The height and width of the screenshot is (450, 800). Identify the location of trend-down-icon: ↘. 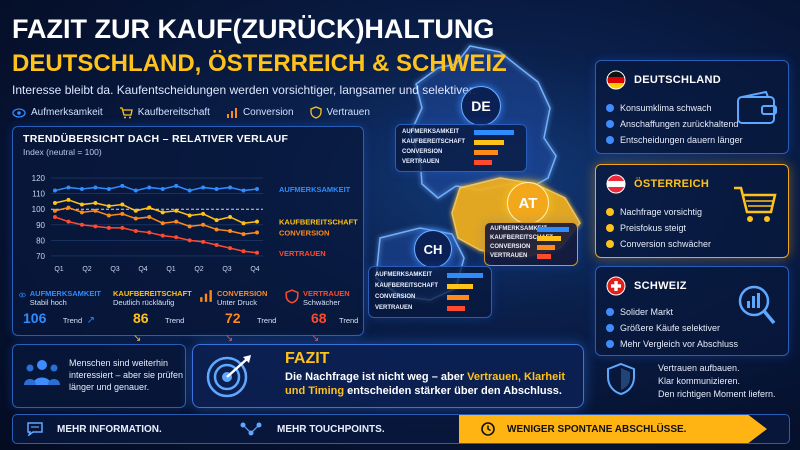
(137, 338).